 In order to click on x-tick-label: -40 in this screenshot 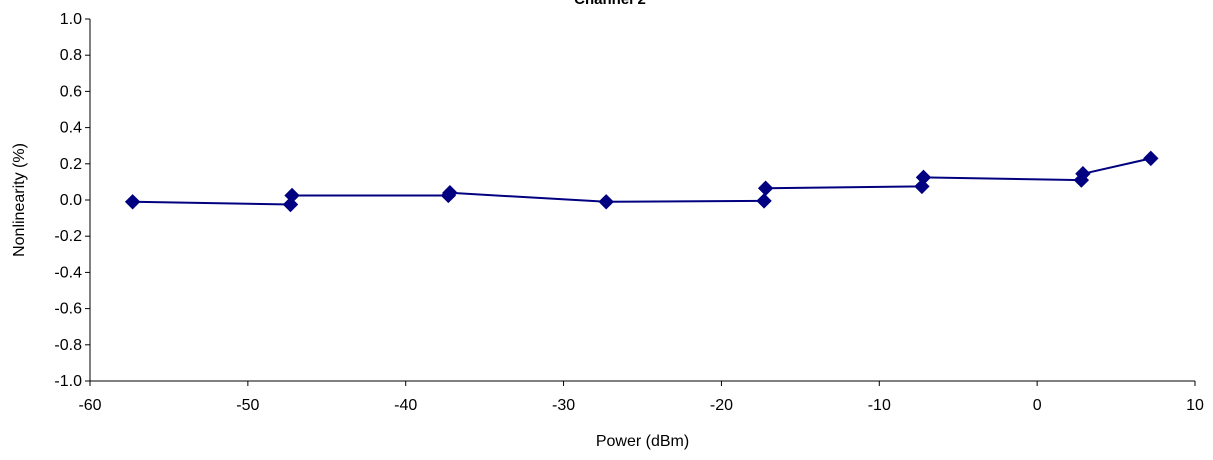, I will do `click(405, 405)`.